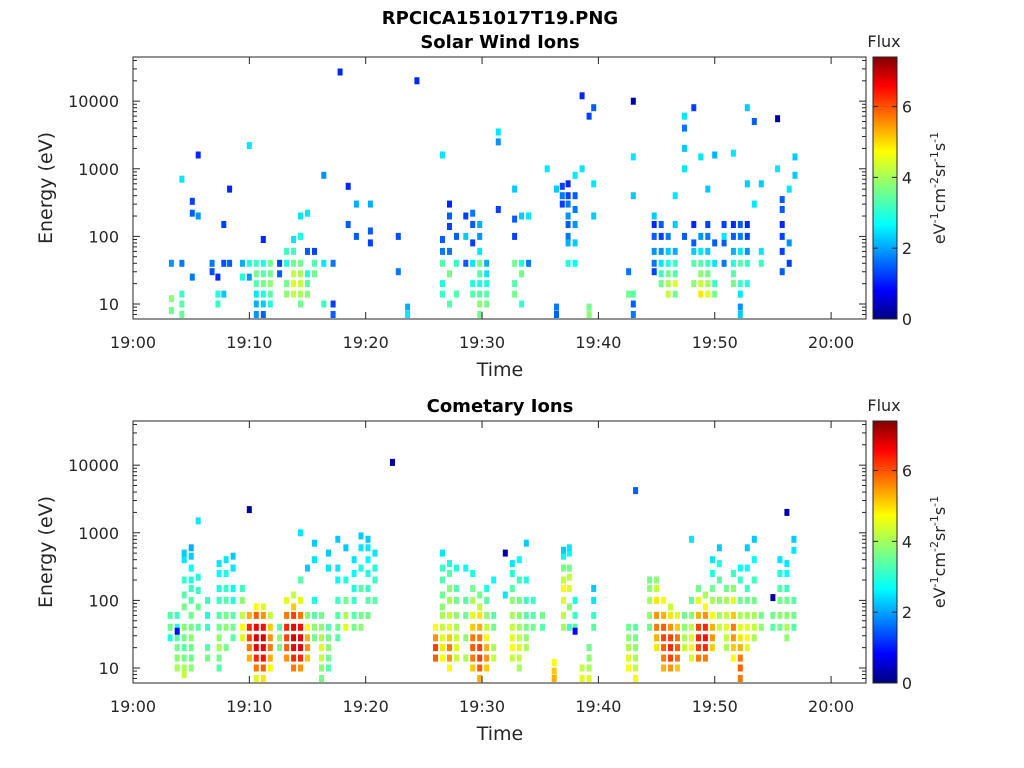  What do you see at coordinates (482, 342) in the screenshot?
I see `x-tick-label: 19:30` at bounding box center [482, 342].